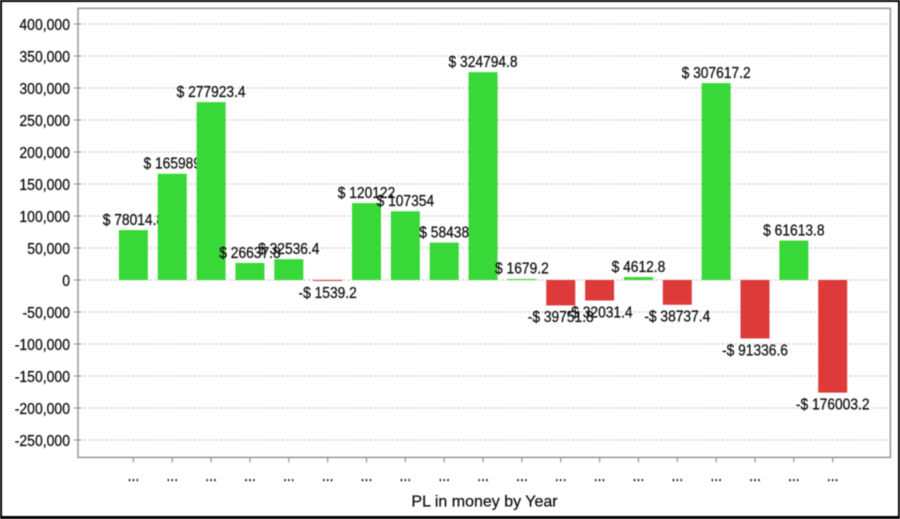  What do you see at coordinates (42, 441) in the screenshot?
I see `svg-text: -250,000` at bounding box center [42, 441].